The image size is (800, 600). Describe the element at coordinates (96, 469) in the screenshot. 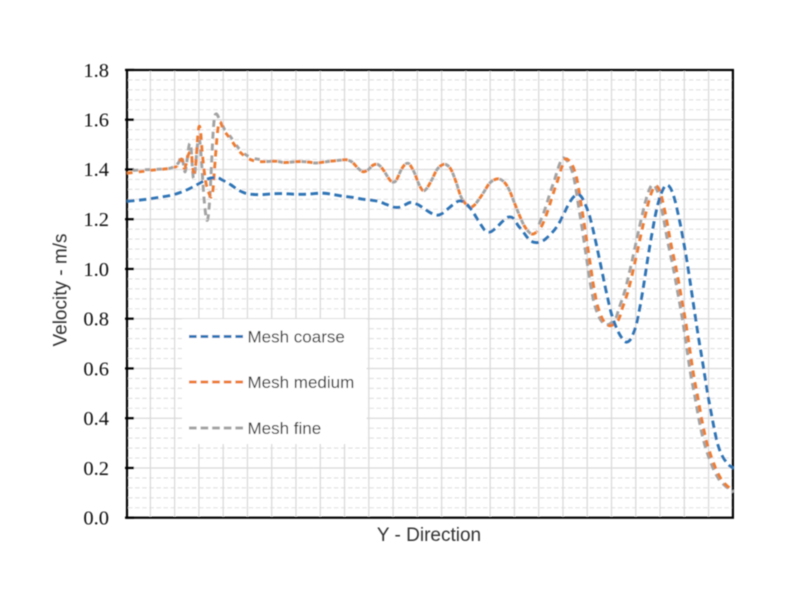

I see `svg-text: 0.2` at that location.